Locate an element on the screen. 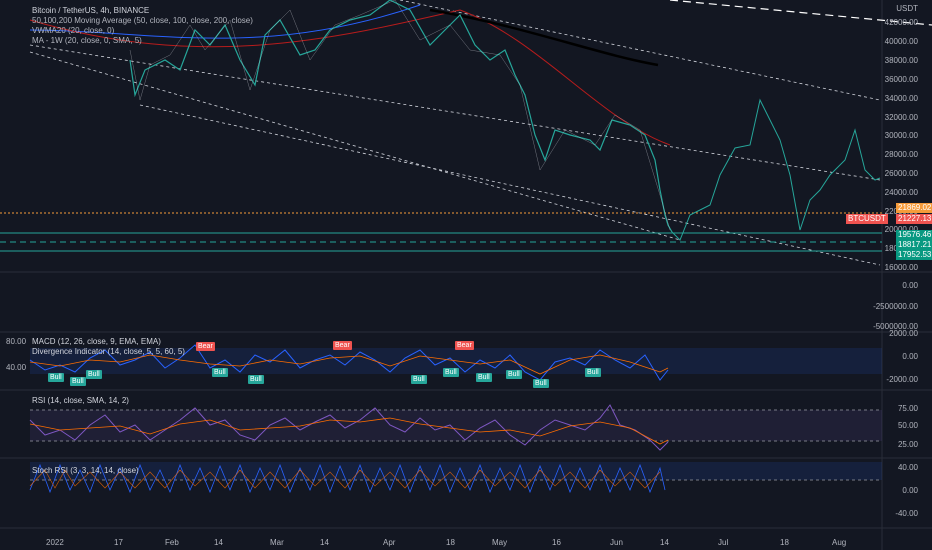 The width and height of the screenshot is (932, 550). price-axis-unit: USDT is located at coordinates (907, 8).